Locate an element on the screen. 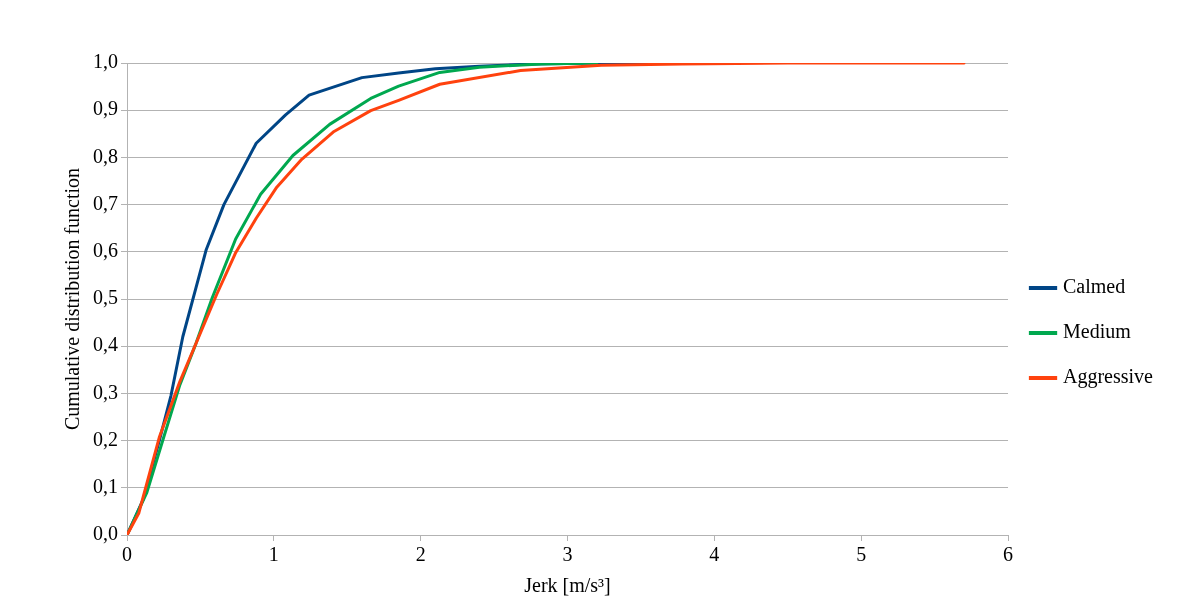  legend-label: Medium is located at coordinates (1097, 331).